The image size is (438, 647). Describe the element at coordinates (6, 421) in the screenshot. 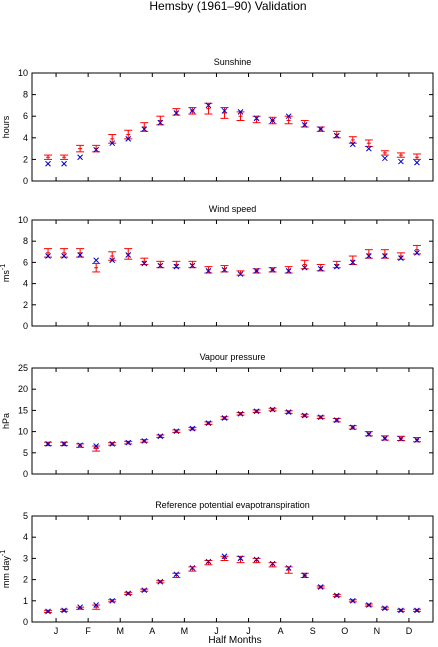

I see `y-axis-label-text: hPa` at that location.